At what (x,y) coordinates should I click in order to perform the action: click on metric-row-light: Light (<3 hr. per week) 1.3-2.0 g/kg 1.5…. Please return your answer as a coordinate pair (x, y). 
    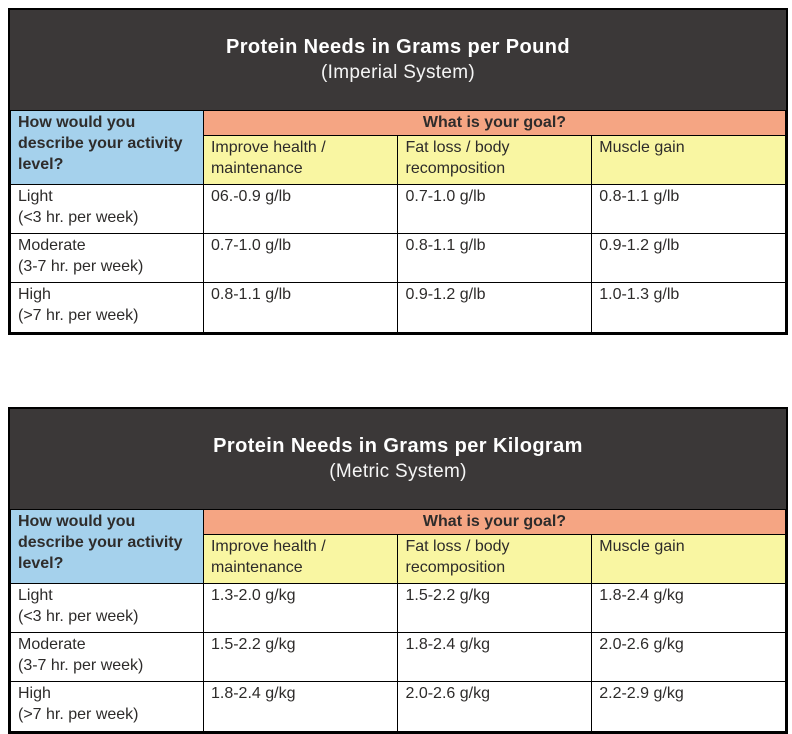
    Looking at the image, I should click on (398, 608).